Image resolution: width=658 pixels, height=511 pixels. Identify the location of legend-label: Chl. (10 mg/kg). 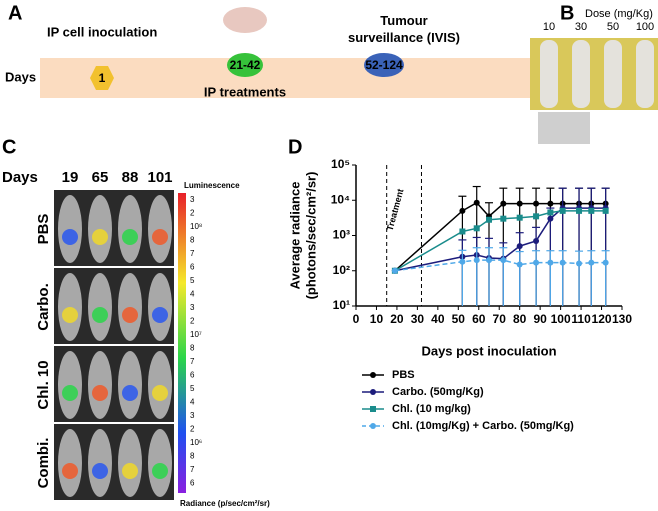
(431, 409).